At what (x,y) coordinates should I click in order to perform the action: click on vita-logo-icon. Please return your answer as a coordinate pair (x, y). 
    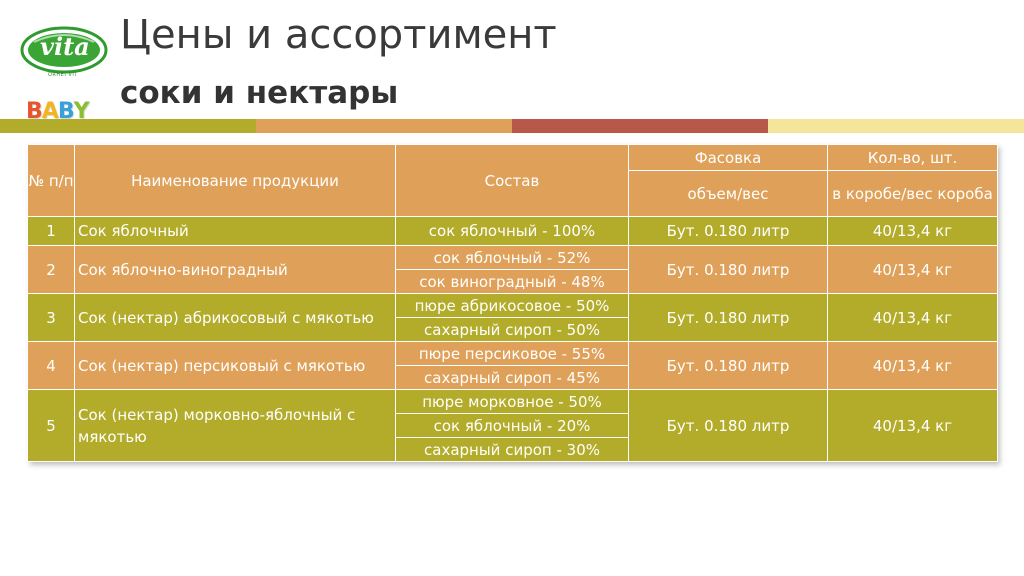
    Looking at the image, I should click on (64, 50).